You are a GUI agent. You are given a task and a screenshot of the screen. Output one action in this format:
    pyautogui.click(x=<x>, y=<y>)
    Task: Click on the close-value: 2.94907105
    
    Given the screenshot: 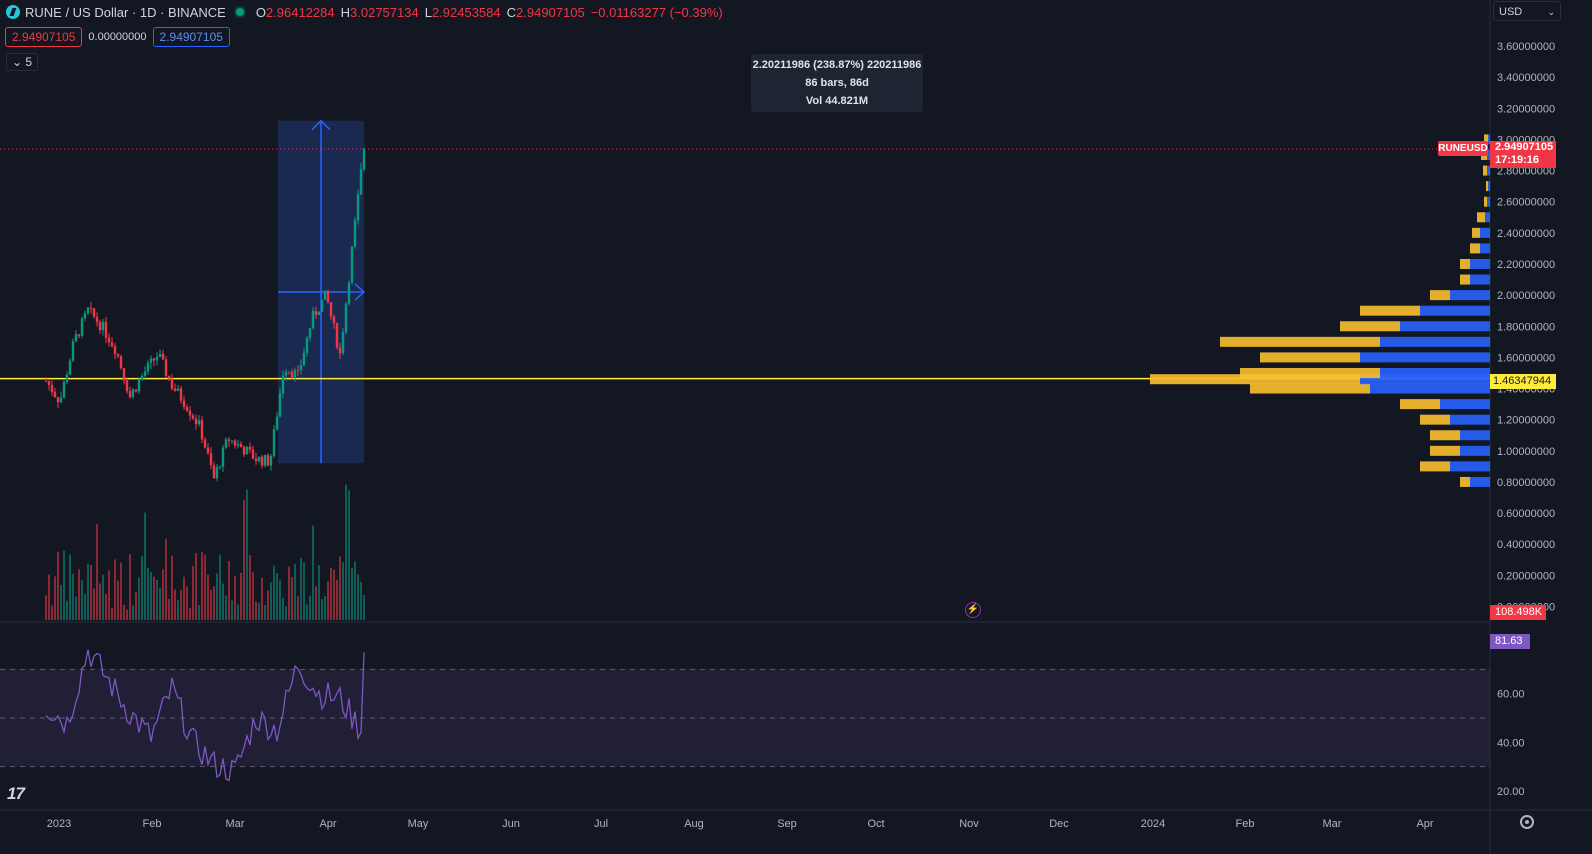 What is the action you would take?
    pyautogui.click(x=550, y=12)
    